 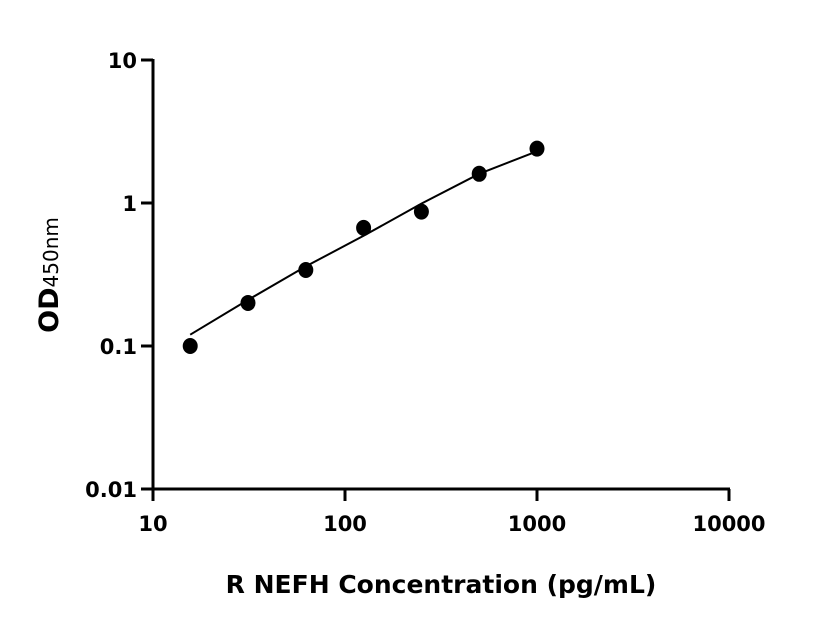 I want to click on y-tick-label: 10, so click(x=122, y=61).